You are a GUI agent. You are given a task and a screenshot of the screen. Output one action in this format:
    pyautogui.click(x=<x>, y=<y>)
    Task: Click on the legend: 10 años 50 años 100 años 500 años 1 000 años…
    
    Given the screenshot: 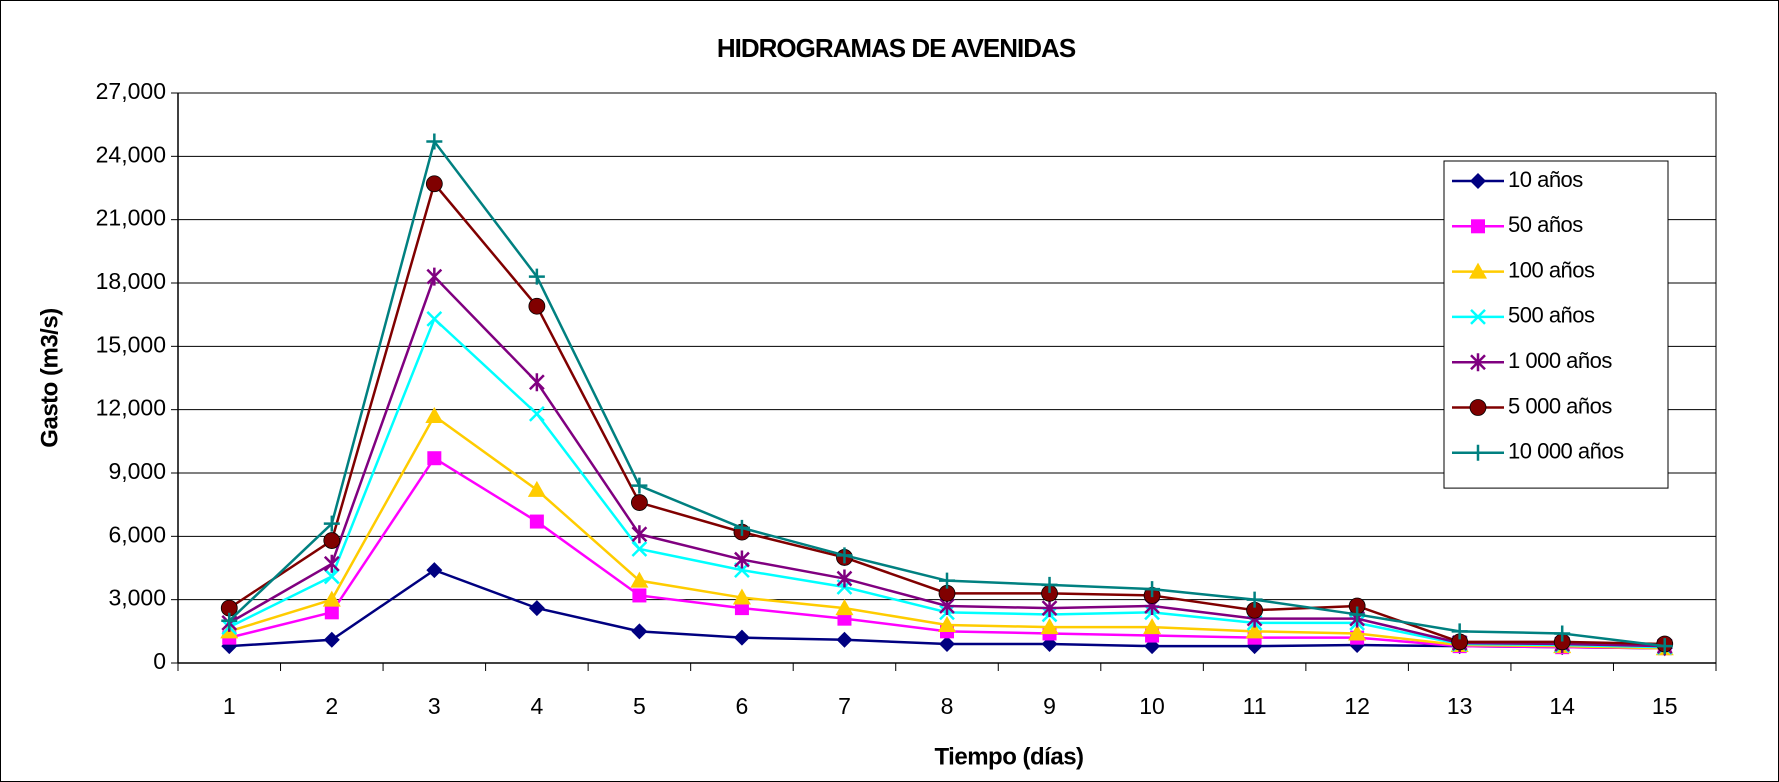 What is the action you would take?
    pyautogui.click(x=1556, y=324)
    